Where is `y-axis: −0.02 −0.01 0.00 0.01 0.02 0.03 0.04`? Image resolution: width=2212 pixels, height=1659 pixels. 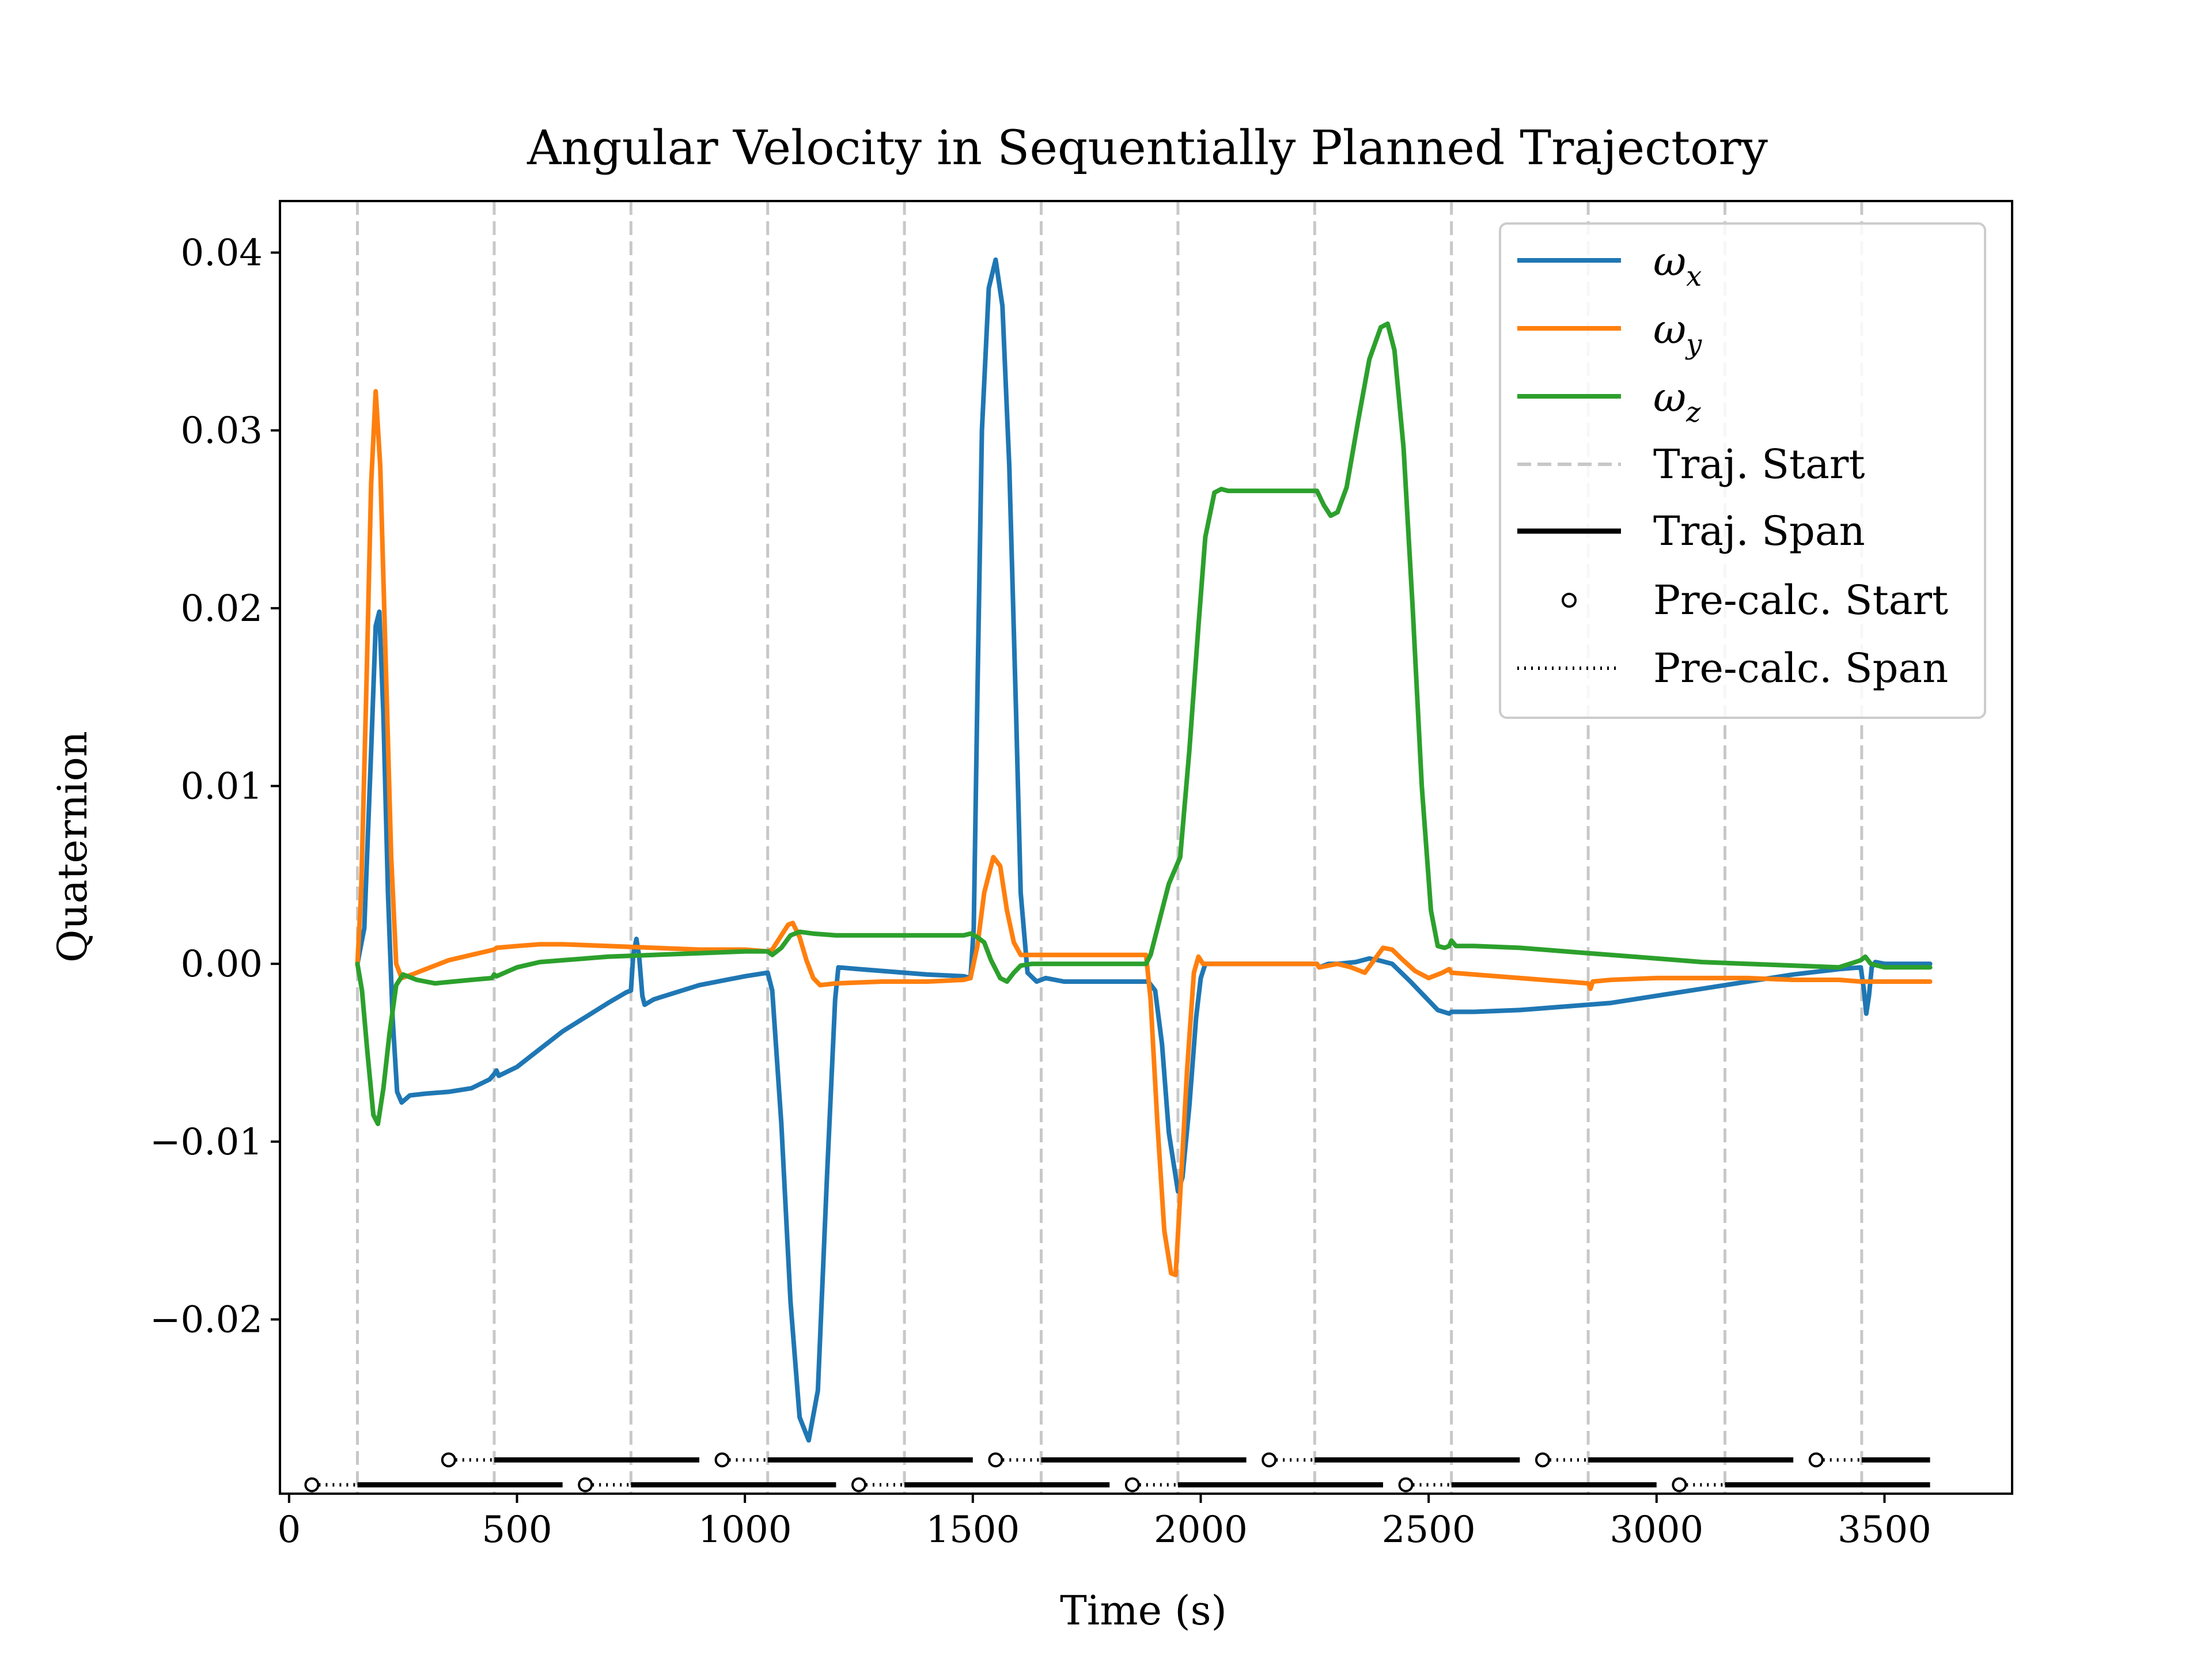 y-axis: −0.02 −0.01 0.00 0.01 0.02 0.03 0.04 is located at coordinates (215, 787).